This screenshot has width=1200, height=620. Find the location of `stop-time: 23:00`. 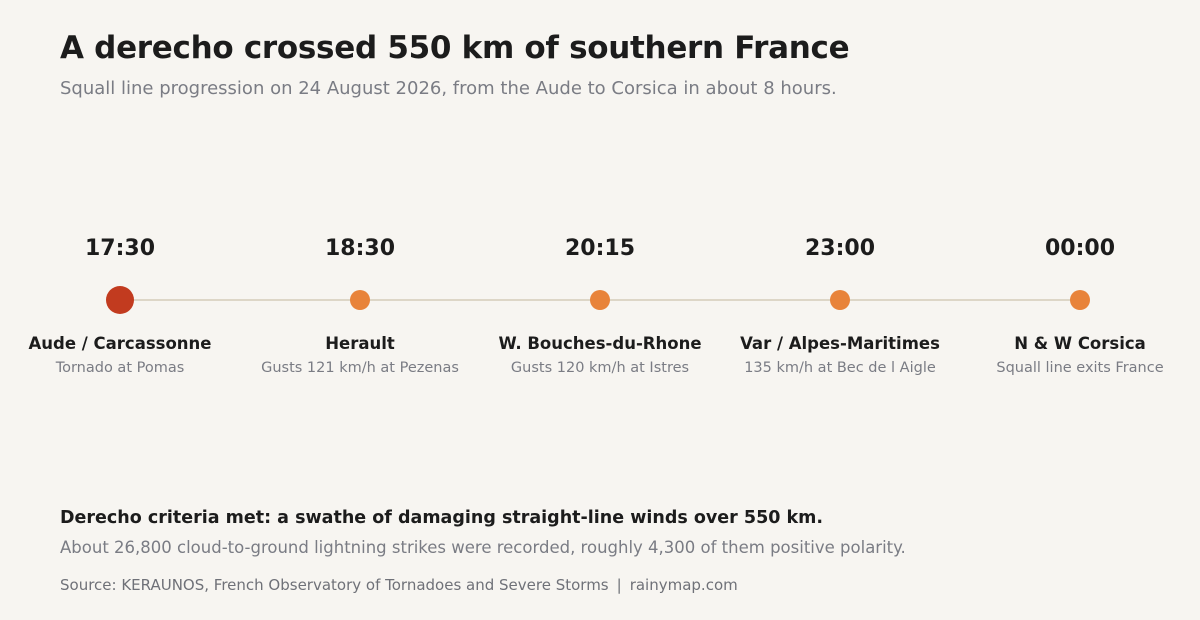

stop-time: 23:00 is located at coordinates (840, 248).